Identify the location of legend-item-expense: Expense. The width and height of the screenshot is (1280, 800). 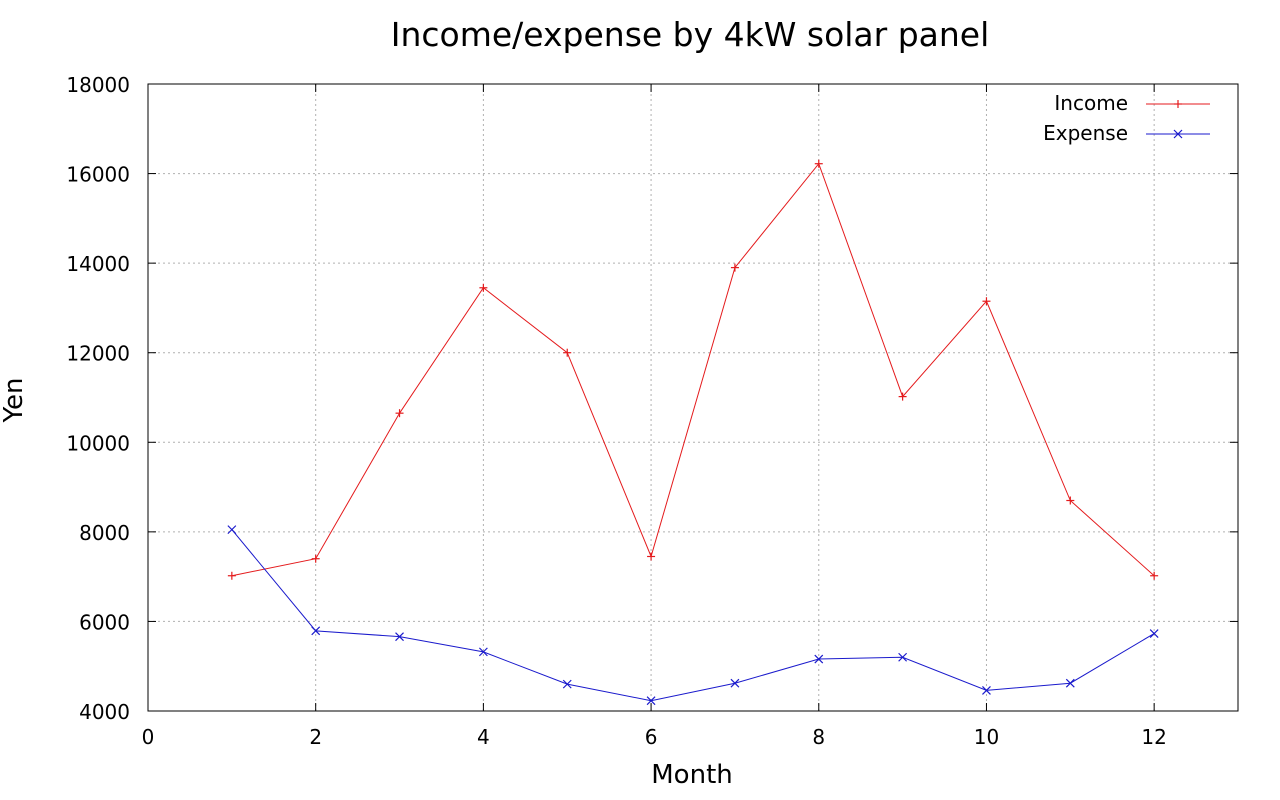
(1126, 133).